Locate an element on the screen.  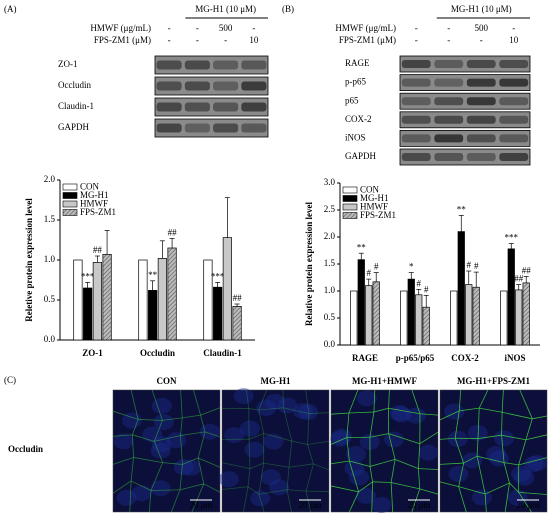
column-label: MG-H1 is located at coordinates (276, 381).